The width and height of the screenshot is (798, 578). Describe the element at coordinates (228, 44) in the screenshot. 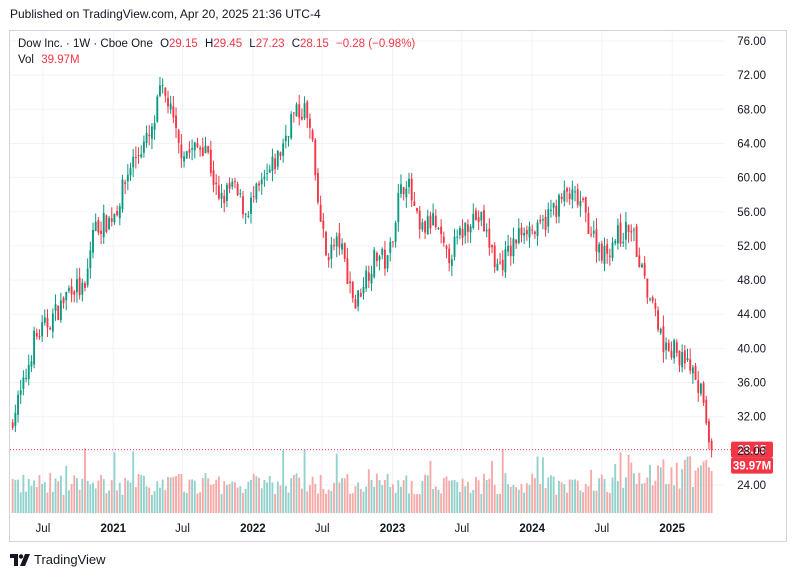

I see `high-value: 29.45` at that location.